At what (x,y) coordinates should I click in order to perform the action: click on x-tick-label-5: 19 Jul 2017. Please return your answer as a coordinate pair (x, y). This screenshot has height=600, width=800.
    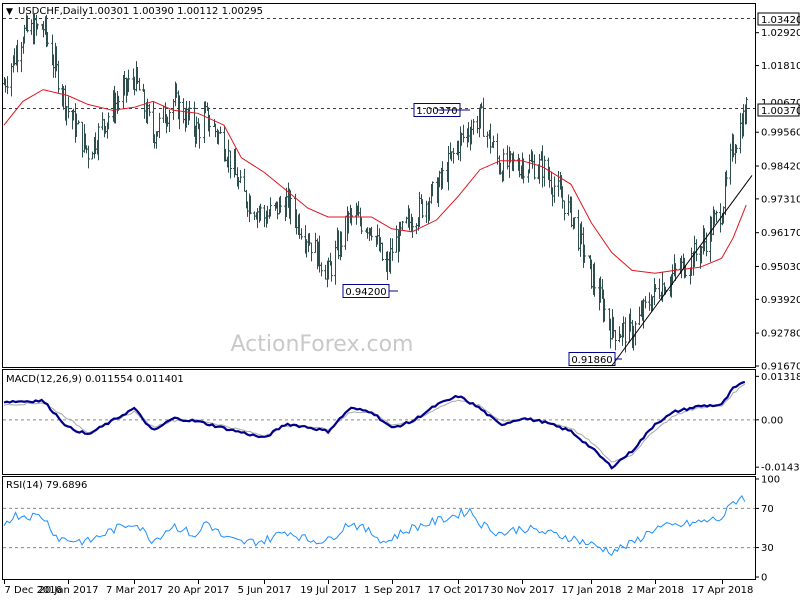
    Looking at the image, I should click on (328, 590).